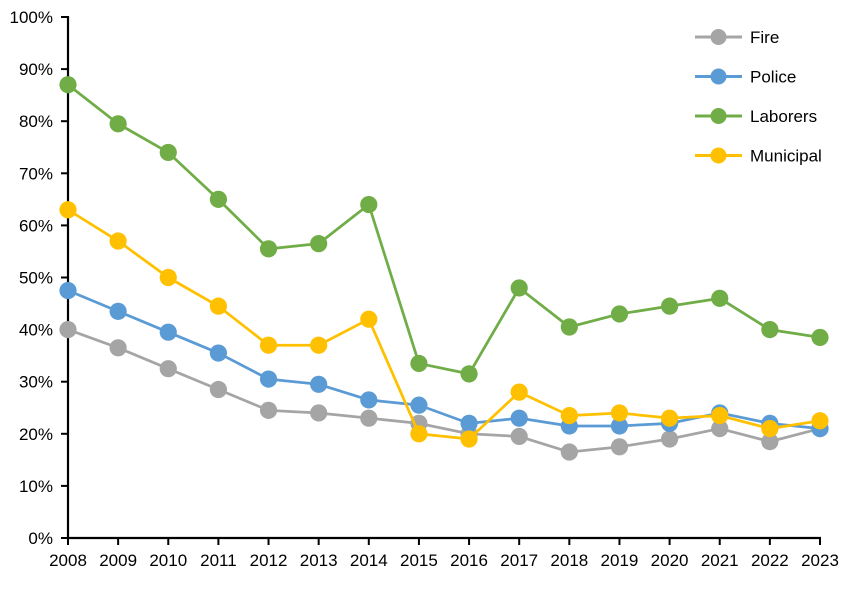 This screenshot has width=852, height=593. What do you see at coordinates (268, 249) in the screenshot?
I see `data-point-laborers-2012` at bounding box center [268, 249].